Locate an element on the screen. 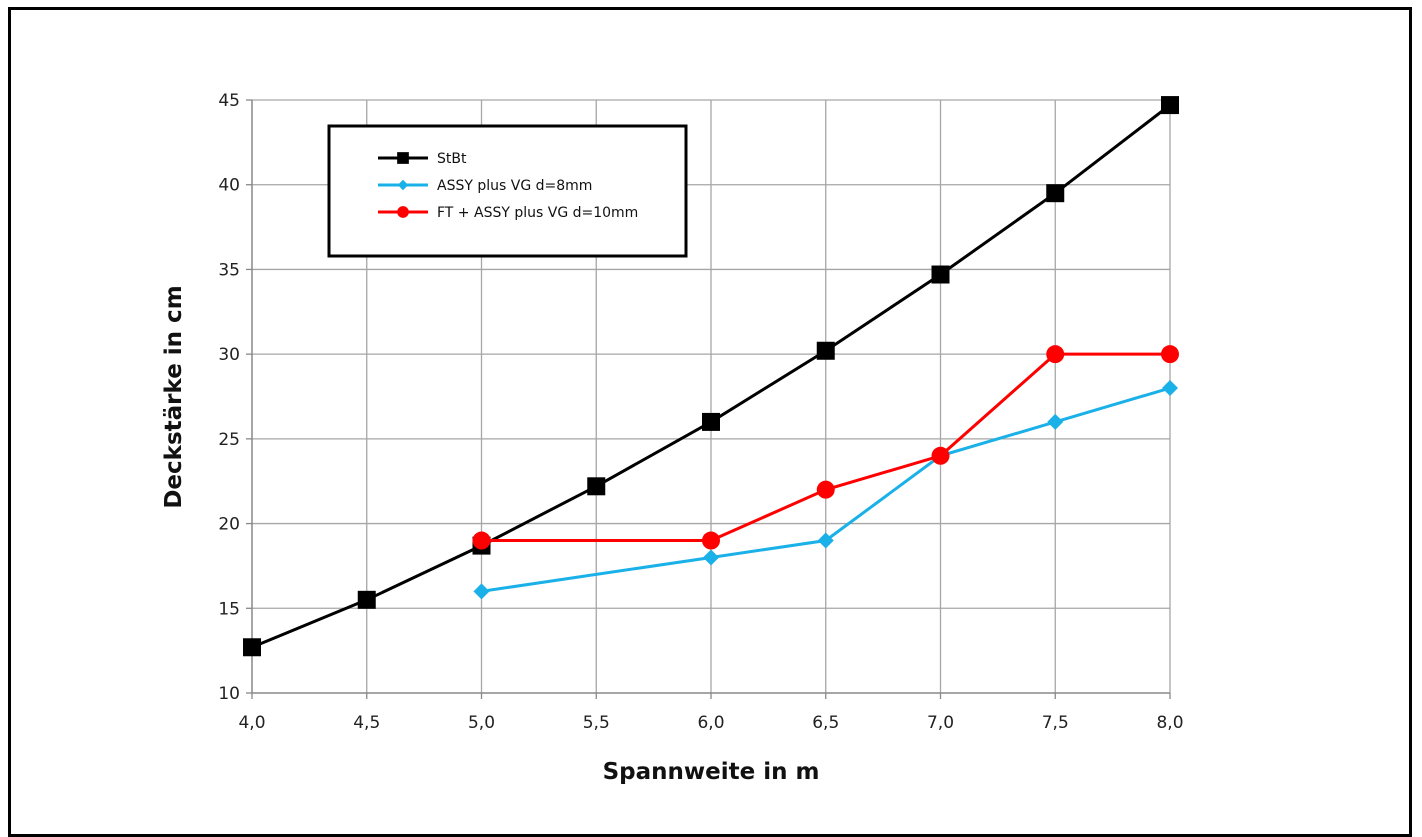 The image size is (1422, 837). x-tick-label: 4,0 is located at coordinates (251, 723).